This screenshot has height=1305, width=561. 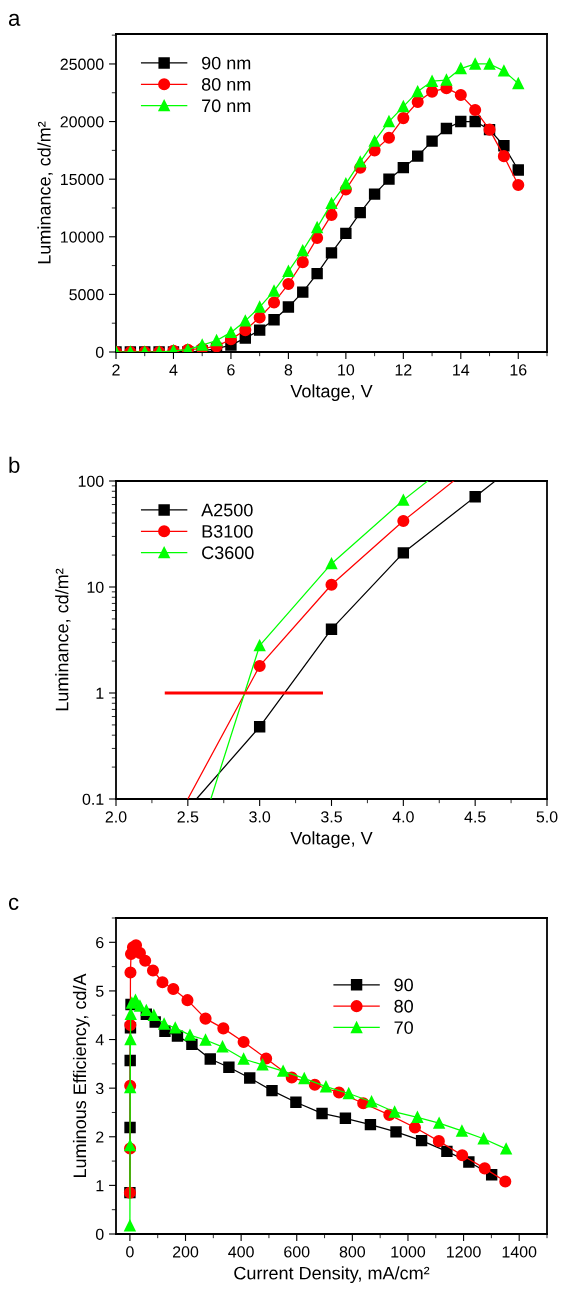 I want to click on x-tick-label: 2.5, so click(x=188, y=817).